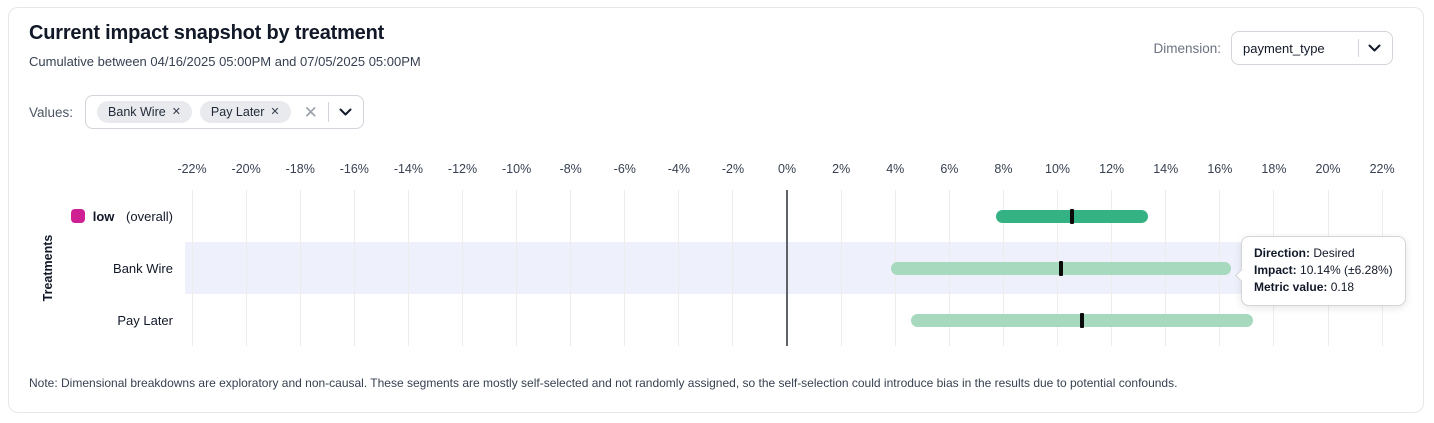 The height and width of the screenshot is (423, 1434). Describe the element at coordinates (246, 169) in the screenshot. I see `x-tick-label: -20%` at that location.